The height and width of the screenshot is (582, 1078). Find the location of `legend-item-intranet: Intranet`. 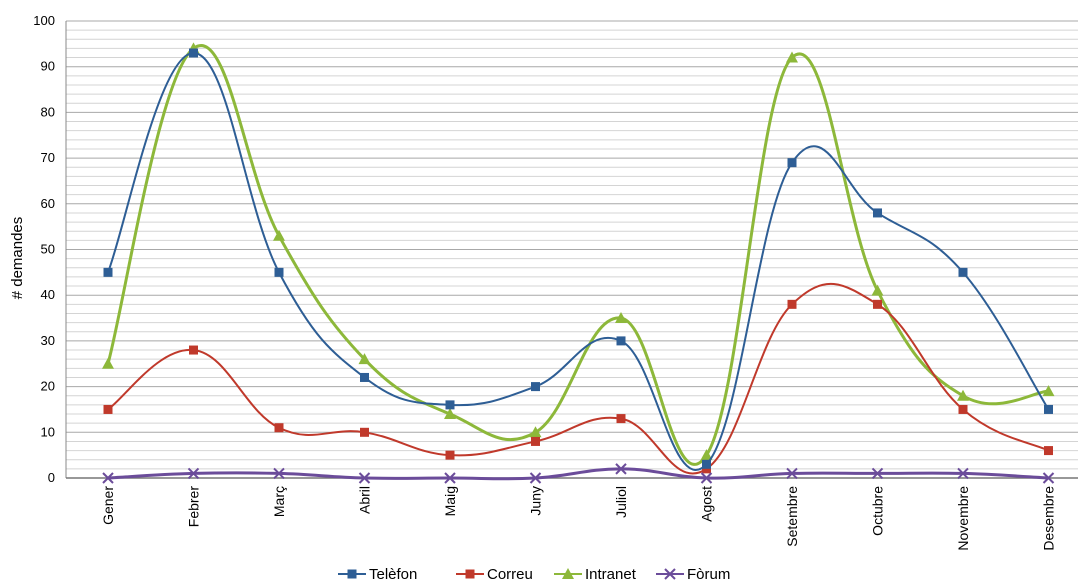

legend-item-intranet: Intranet is located at coordinates (595, 574).